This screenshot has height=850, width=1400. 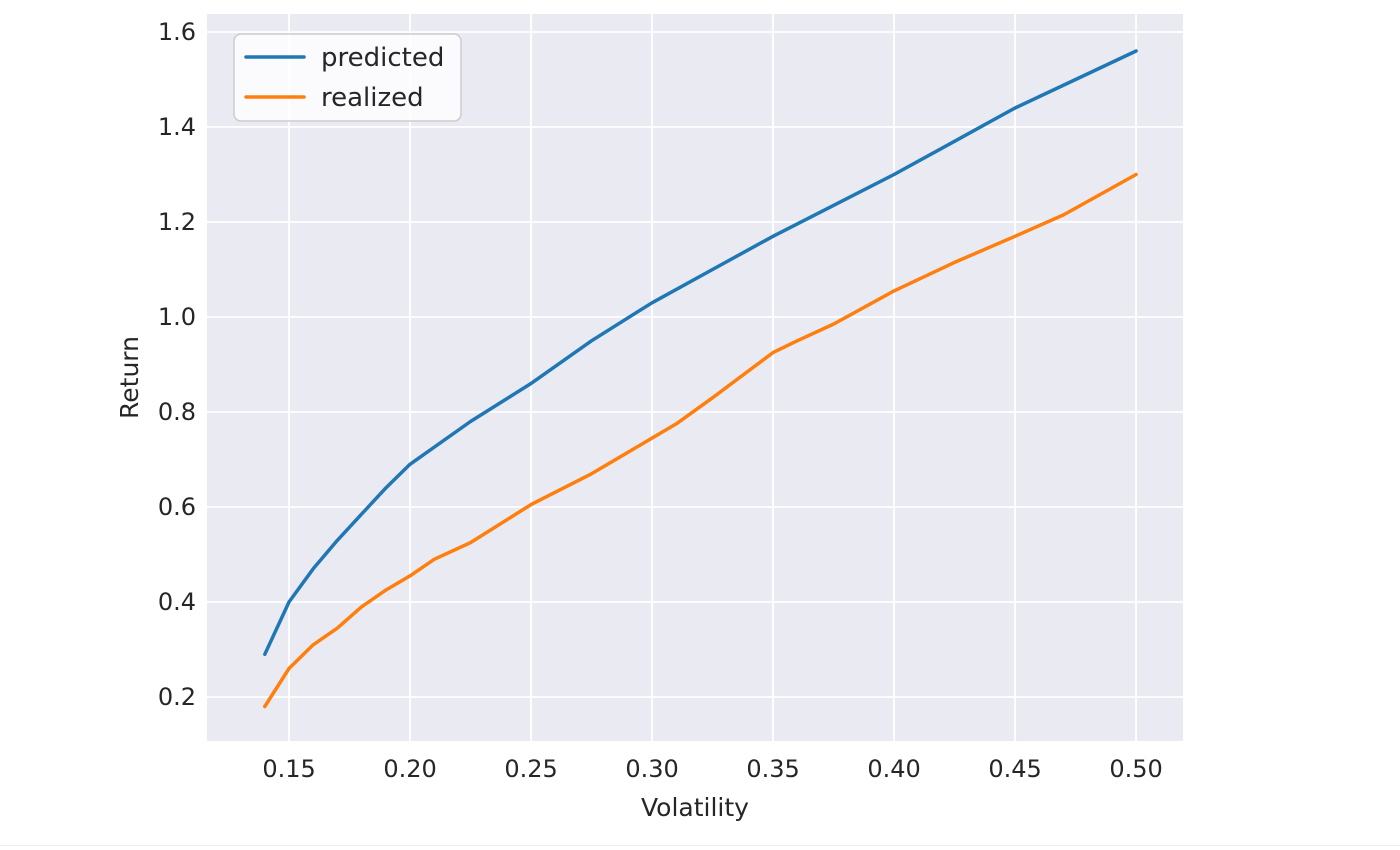 I want to click on x-tick-label: 0.45, so click(x=1014, y=769).